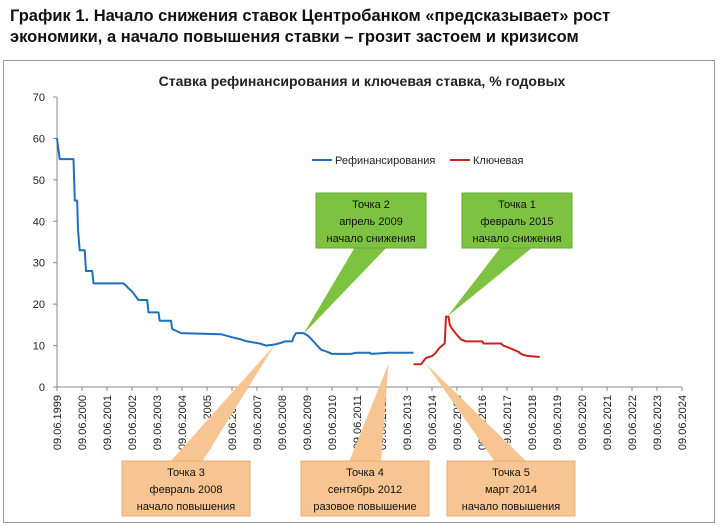 This screenshot has height=527, width=720. Describe the element at coordinates (498, 161) in the screenshot. I see `legend-label: Ключевая` at that location.